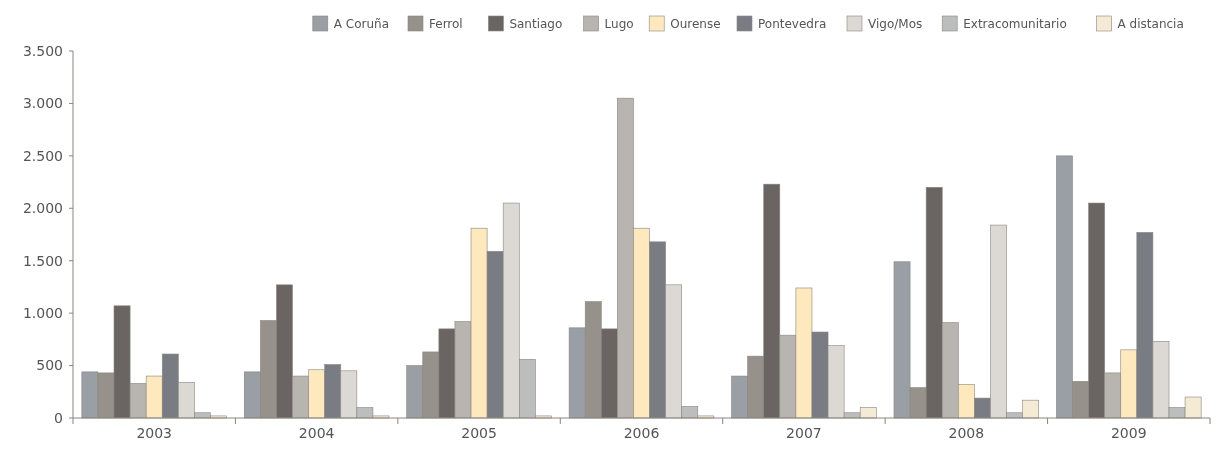  I want to click on legend-label: Santiago, so click(536, 24).